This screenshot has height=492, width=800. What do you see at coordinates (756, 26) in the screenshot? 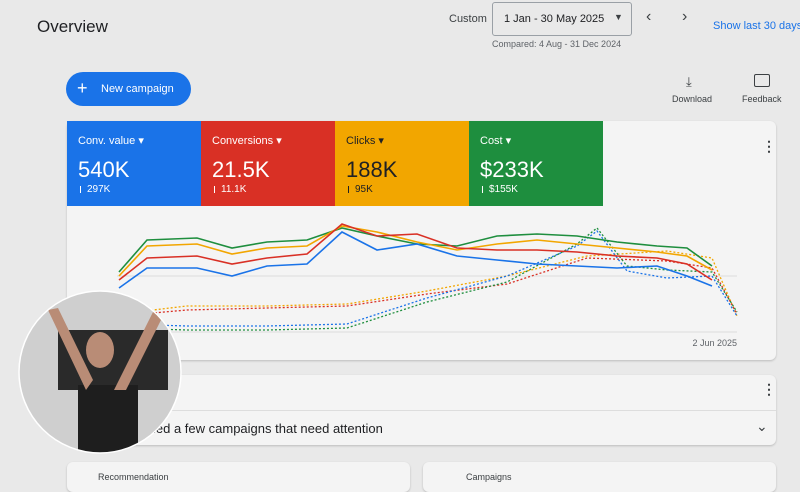
I see `show-last-link: Show last 30 days` at bounding box center [756, 26].